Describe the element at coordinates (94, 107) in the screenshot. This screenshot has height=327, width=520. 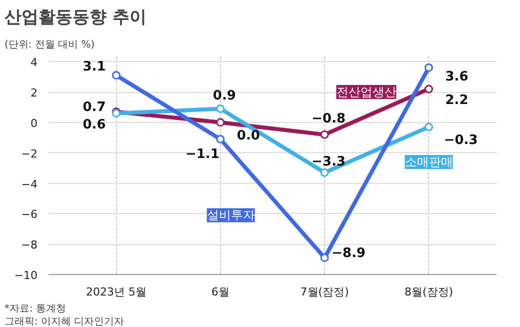
I see `data-label: 0.7` at that location.